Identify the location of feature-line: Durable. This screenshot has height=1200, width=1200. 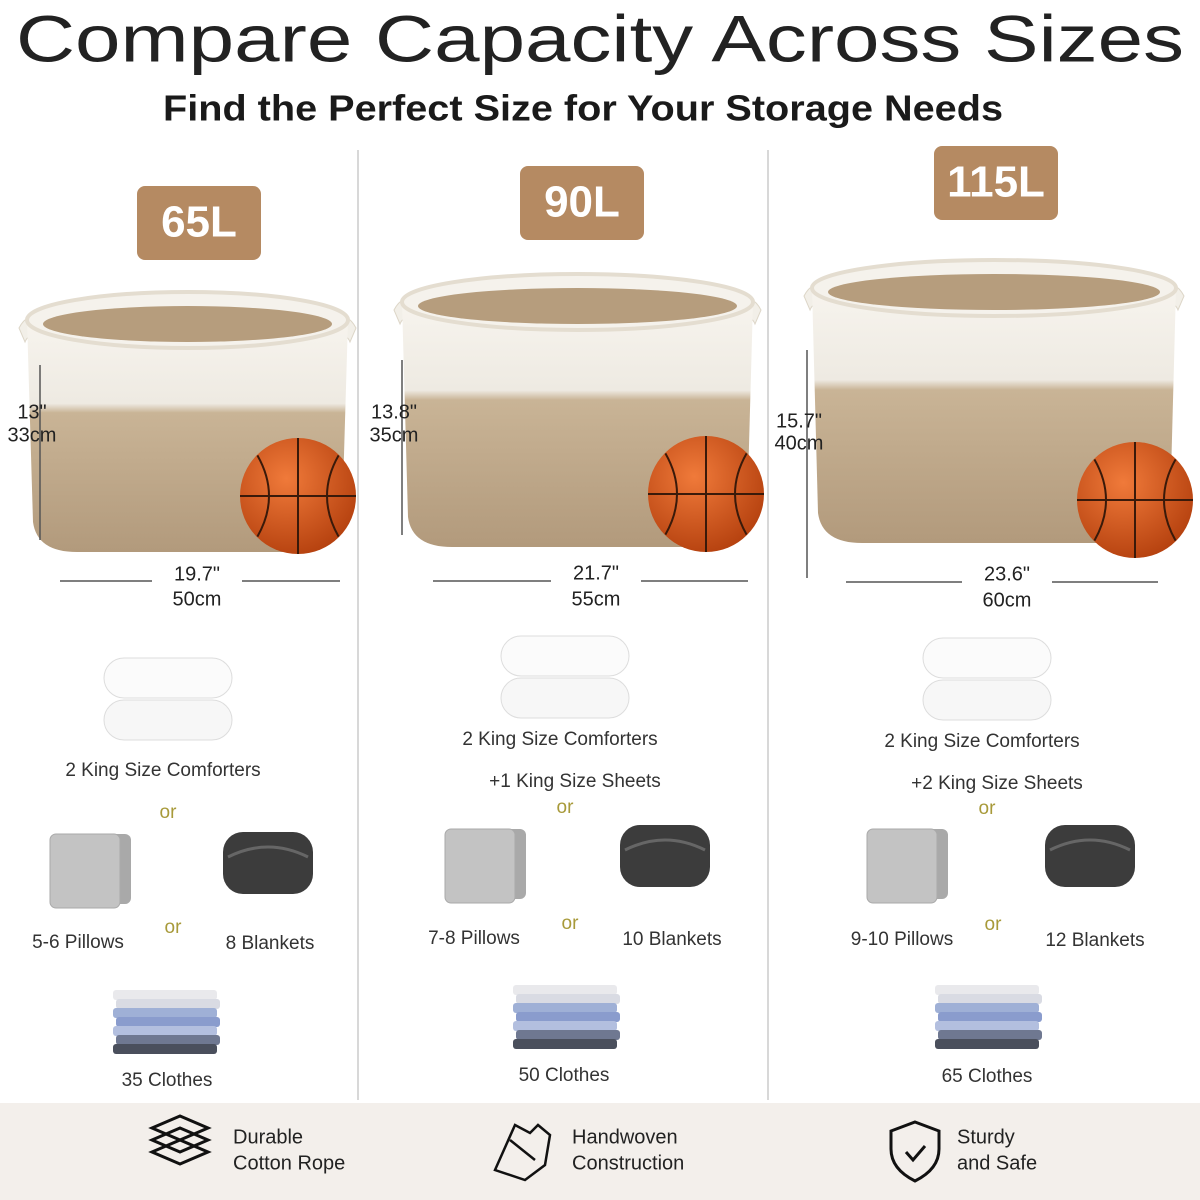
(268, 1137).